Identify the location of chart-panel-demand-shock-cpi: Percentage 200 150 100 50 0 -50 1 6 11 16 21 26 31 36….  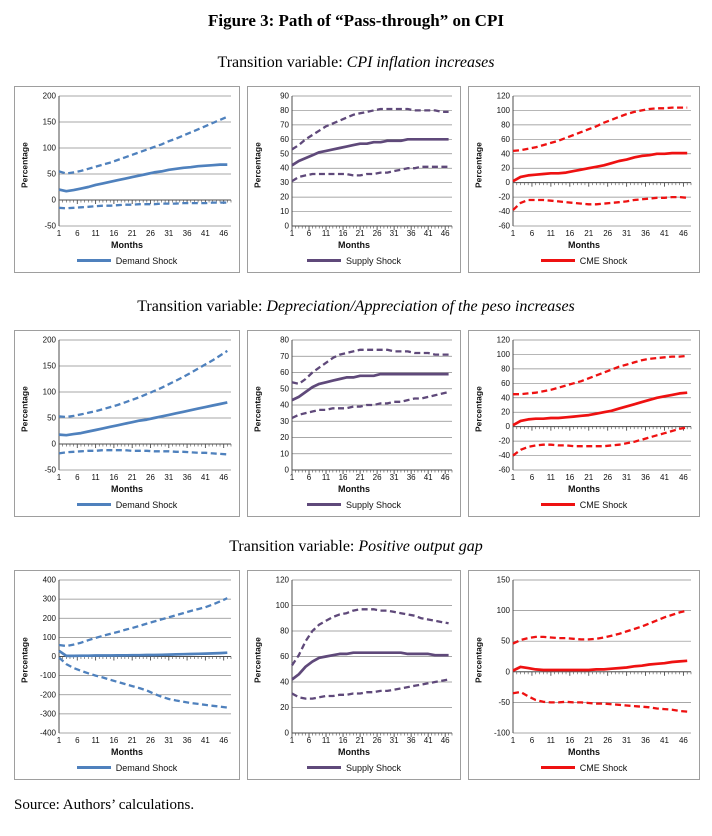
(127, 179).